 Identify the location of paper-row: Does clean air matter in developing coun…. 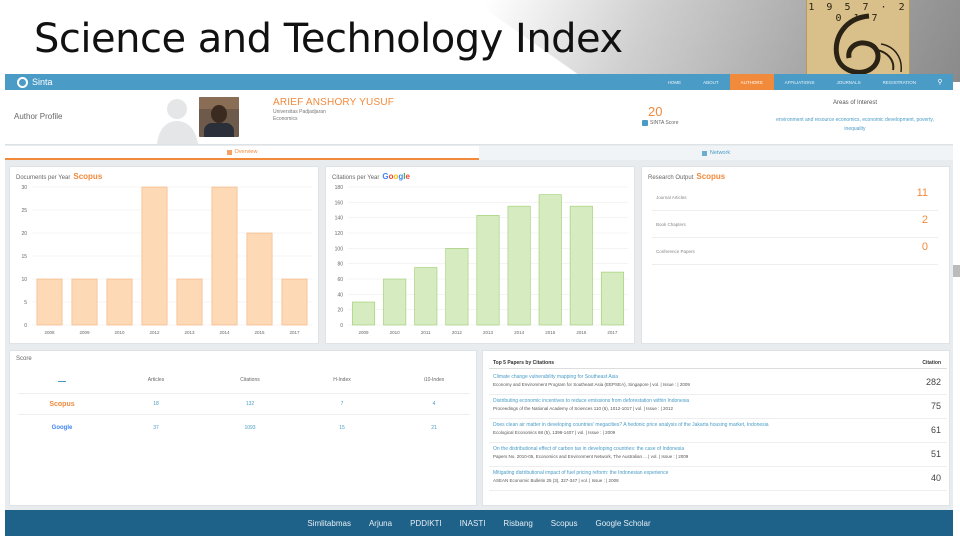
(718, 431).